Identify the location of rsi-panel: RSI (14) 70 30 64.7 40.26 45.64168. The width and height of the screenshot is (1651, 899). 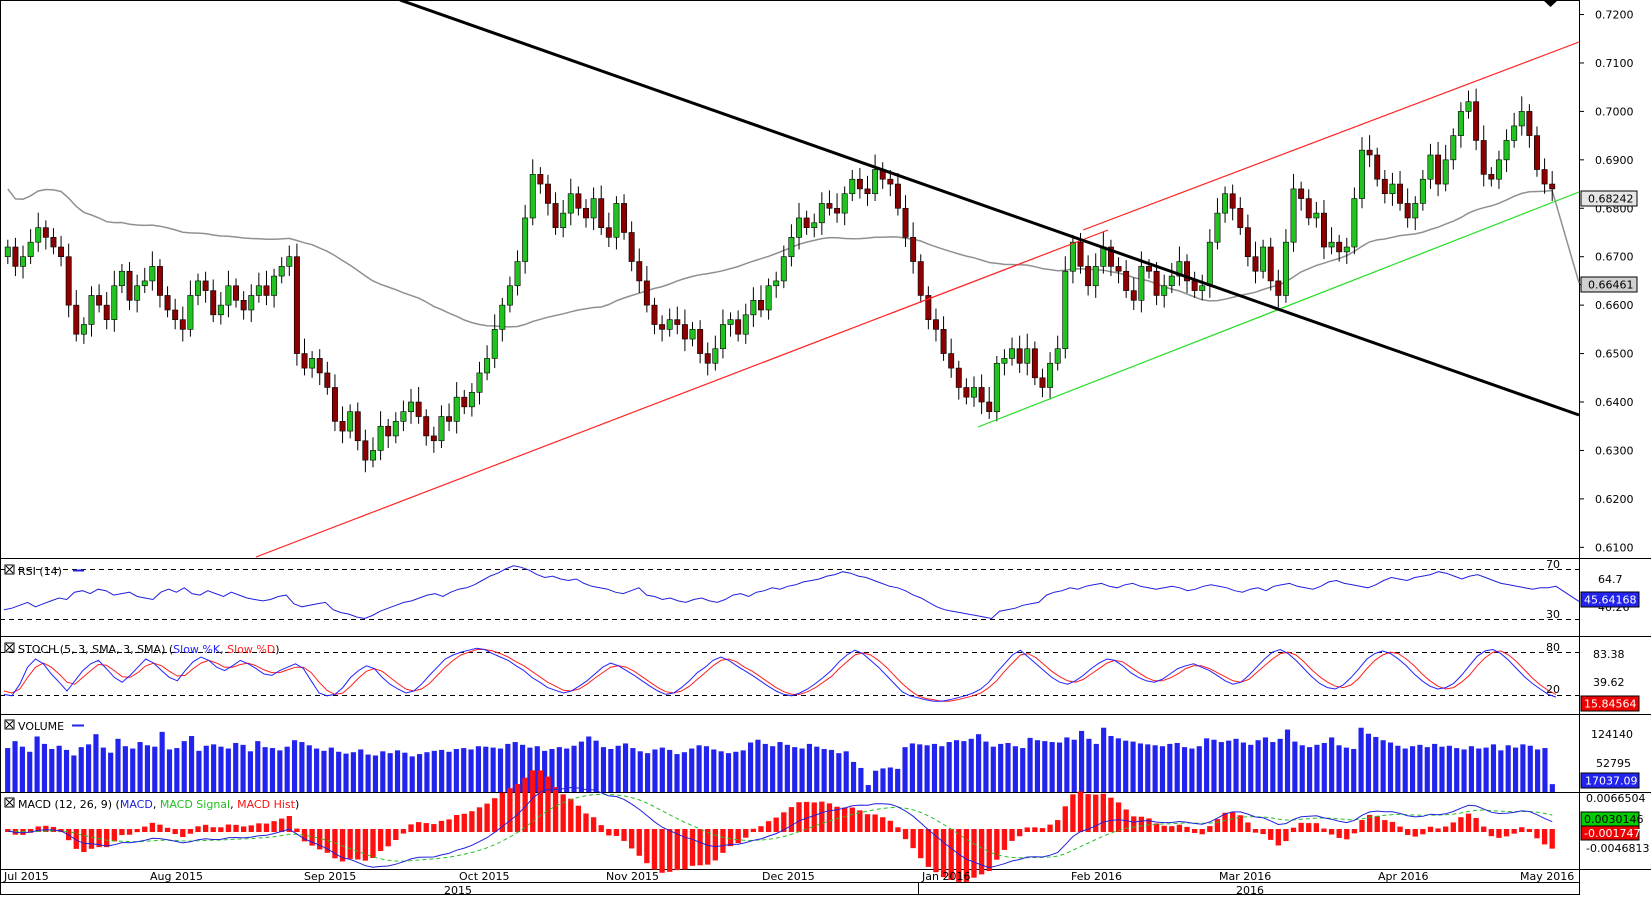
(820, 589).